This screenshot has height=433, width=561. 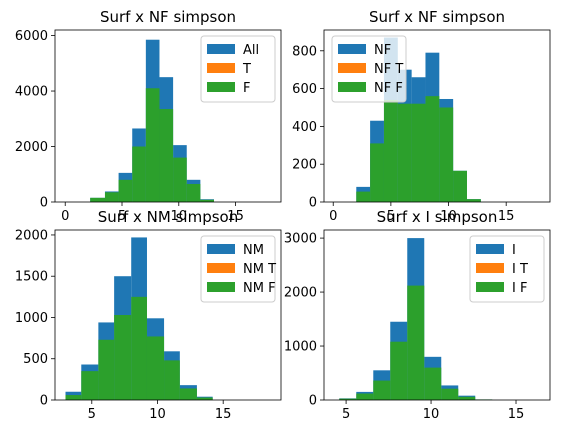 I want to click on legend-label: NF F, so click(x=388, y=88).